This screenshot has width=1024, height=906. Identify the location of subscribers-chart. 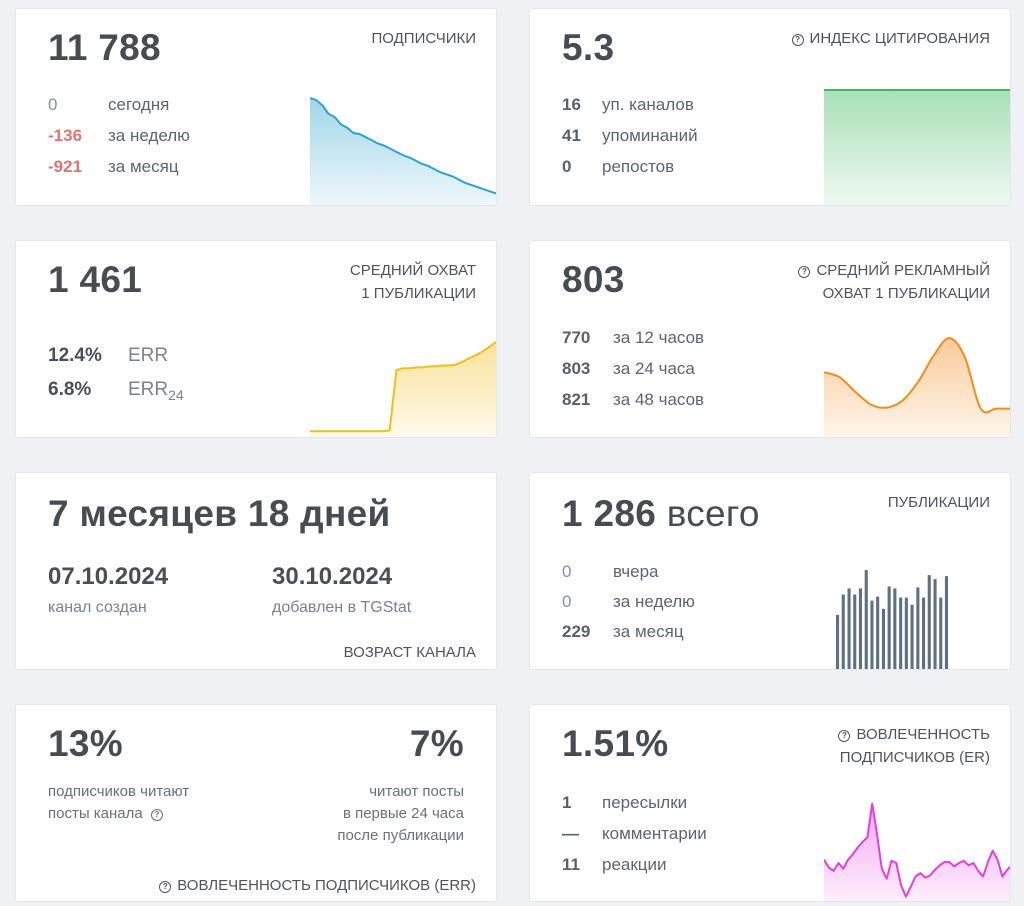
(403, 151).